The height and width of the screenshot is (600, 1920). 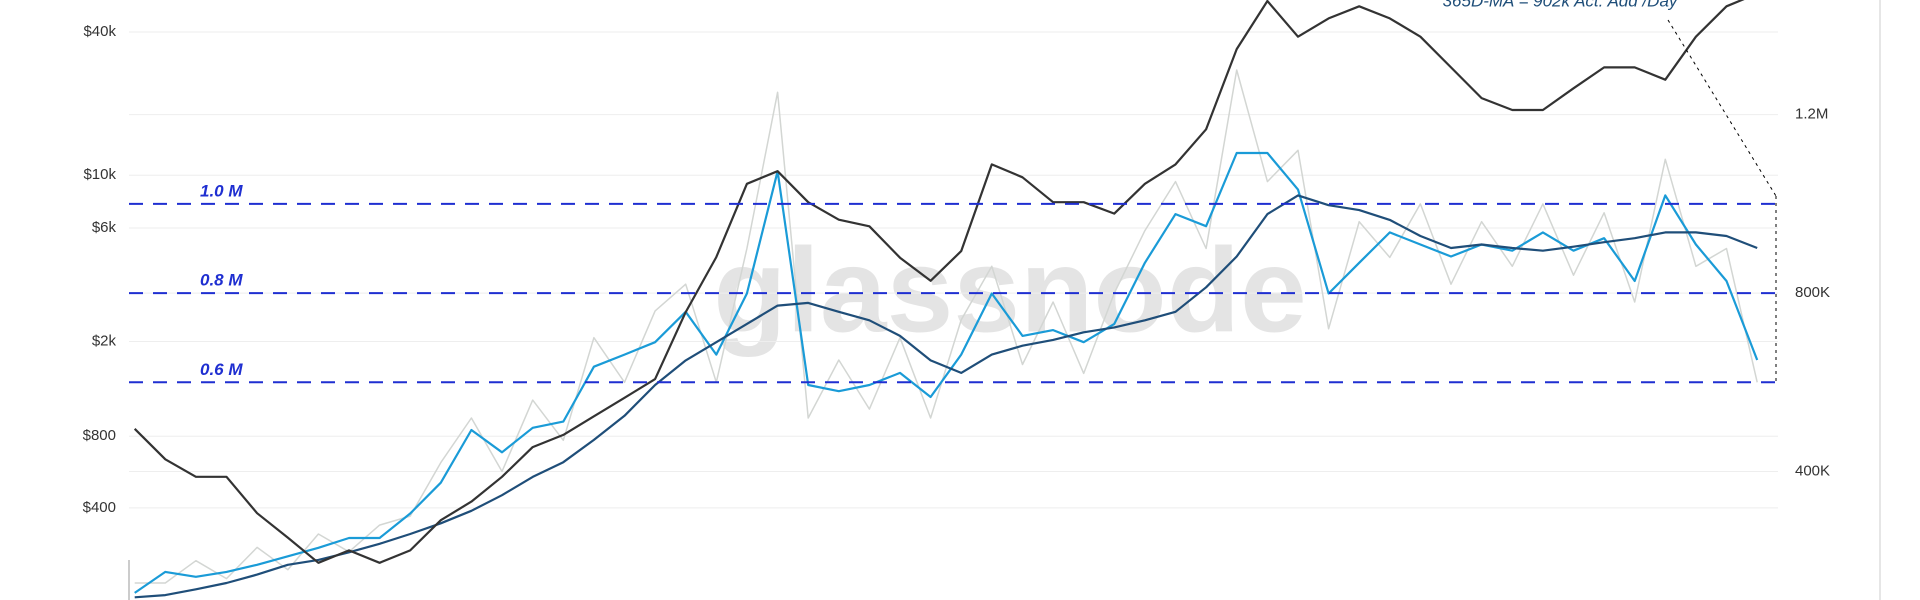 What do you see at coordinates (221, 280) in the screenshot?
I see `reference-label: 0.8 M` at bounding box center [221, 280].